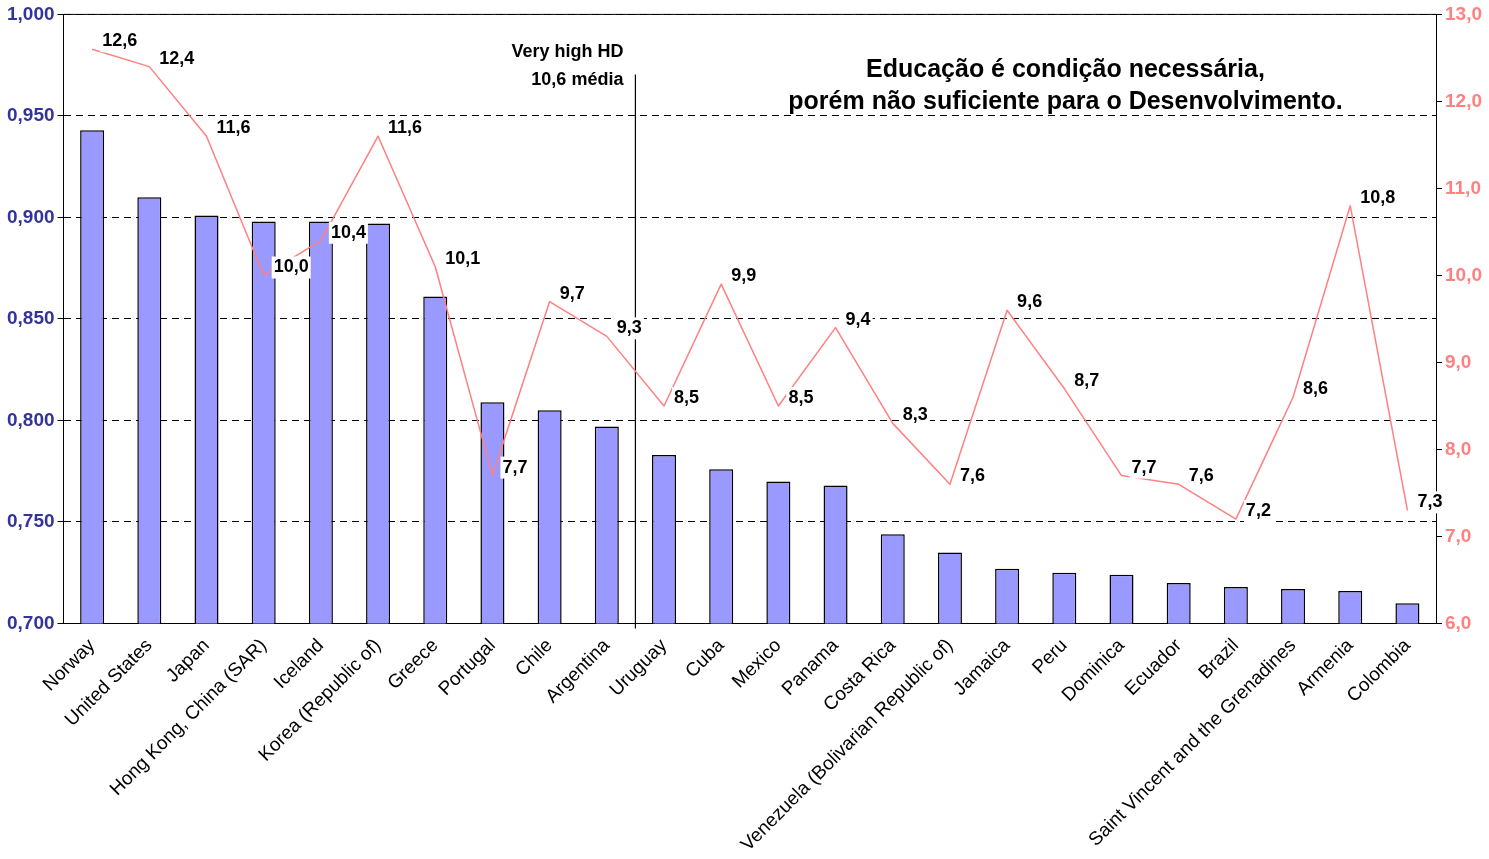  Describe the element at coordinates (1458, 535) in the screenshot. I see `y2-tick-label: 7,0` at that location.